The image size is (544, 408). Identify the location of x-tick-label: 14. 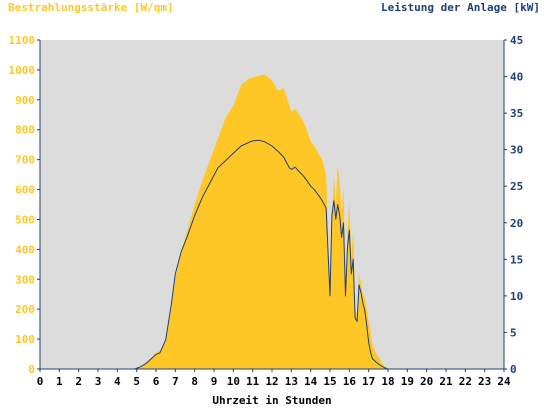
(311, 381).